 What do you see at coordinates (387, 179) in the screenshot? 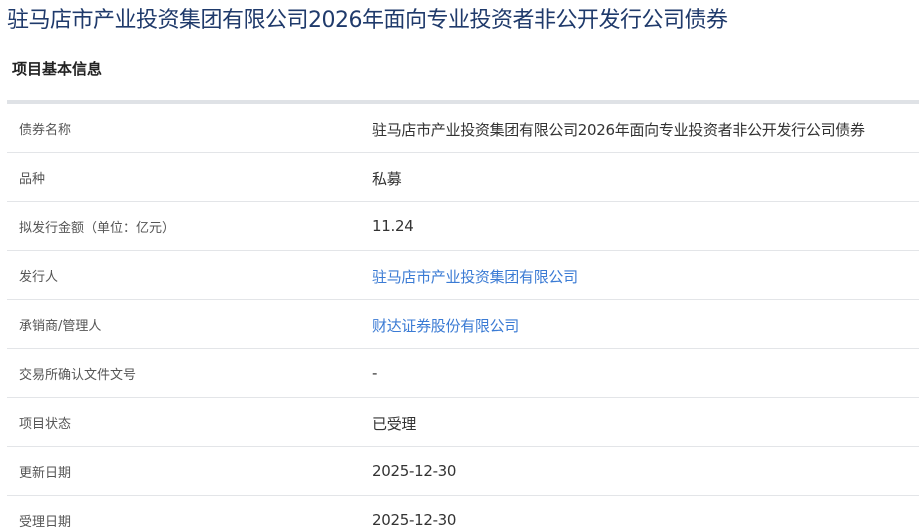
I see `row-value: 私募` at bounding box center [387, 179].